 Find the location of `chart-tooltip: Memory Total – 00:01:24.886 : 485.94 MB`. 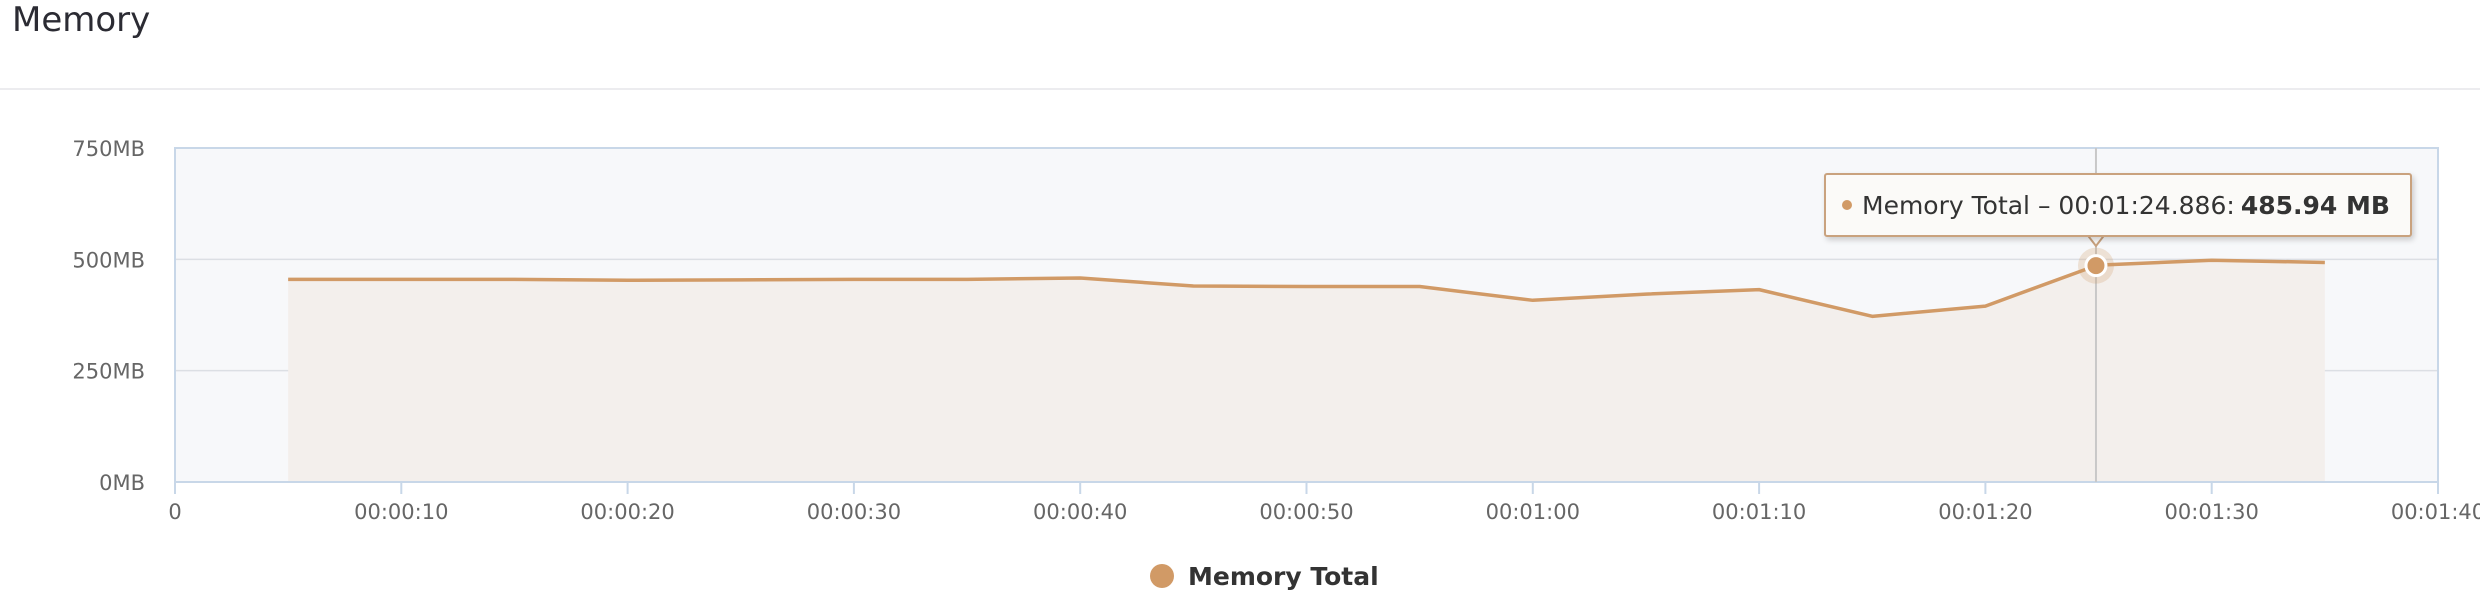

chart-tooltip: Memory Total – 00:01:24.886 : 485.94 MB is located at coordinates (2118, 205).